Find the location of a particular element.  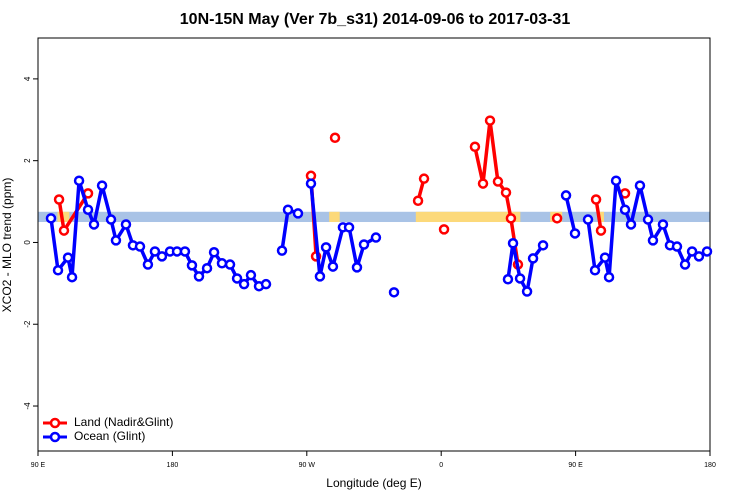

legend-label: Ocean (Glint) is located at coordinates (109, 436).